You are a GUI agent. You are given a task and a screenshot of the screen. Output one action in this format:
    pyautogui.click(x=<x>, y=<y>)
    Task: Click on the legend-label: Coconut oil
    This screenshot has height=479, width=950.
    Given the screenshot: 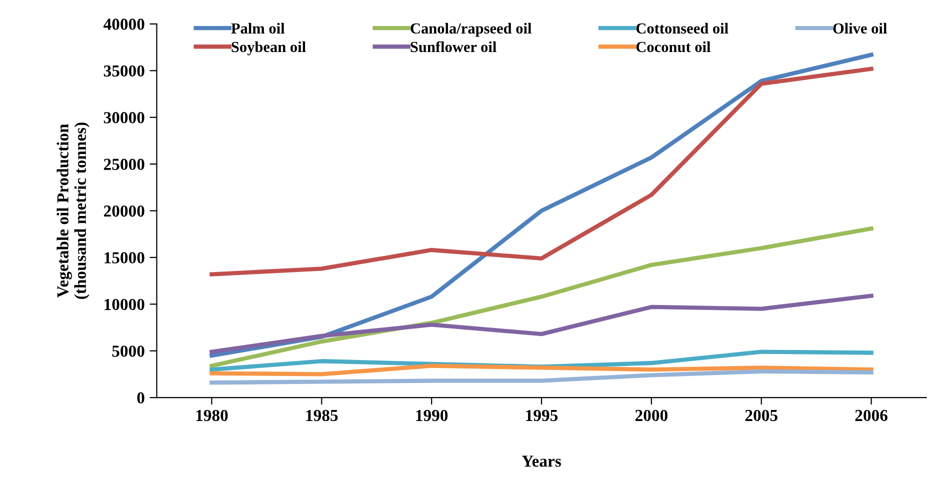 What is the action you would take?
    pyautogui.click(x=673, y=46)
    